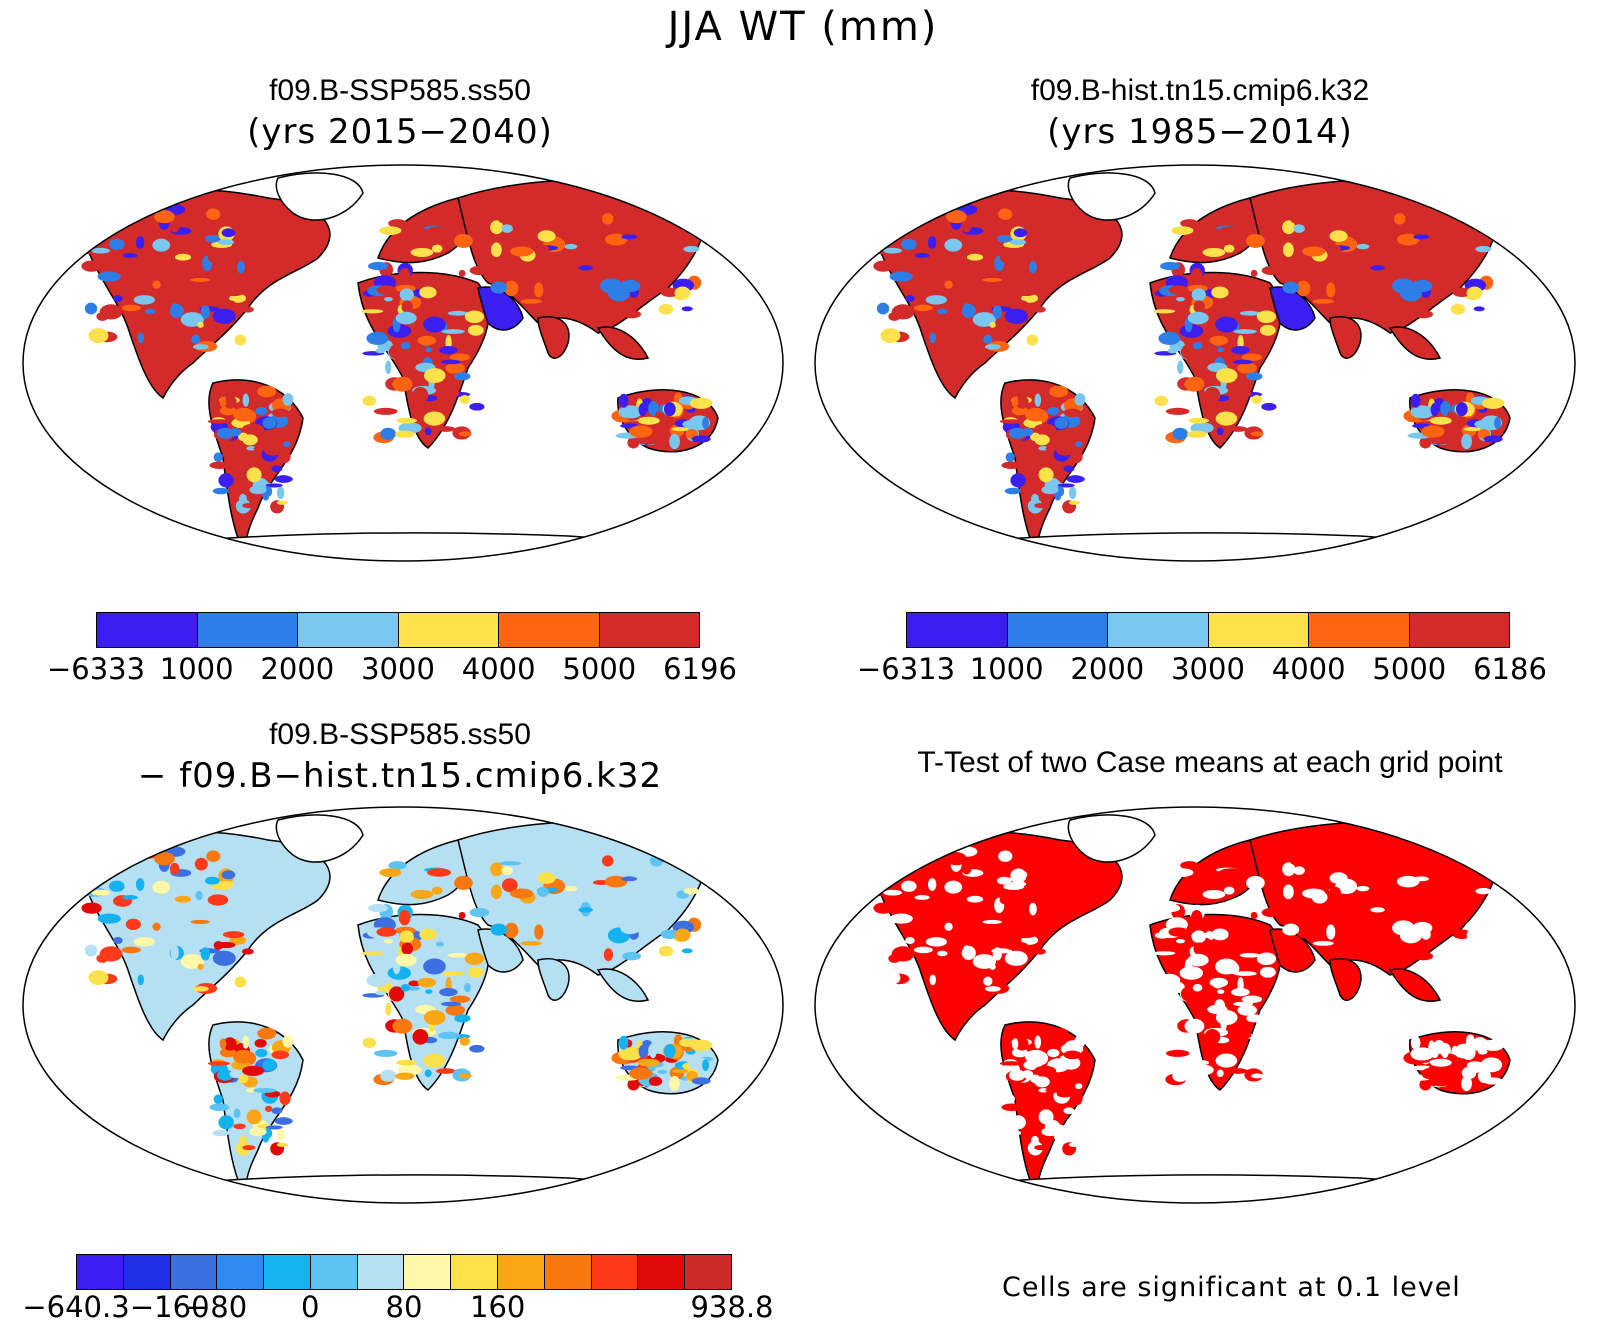 The image size is (1606, 1326). What do you see at coordinates (297, 669) in the screenshot?
I see `colorbar-tick-label: 2000` at bounding box center [297, 669].